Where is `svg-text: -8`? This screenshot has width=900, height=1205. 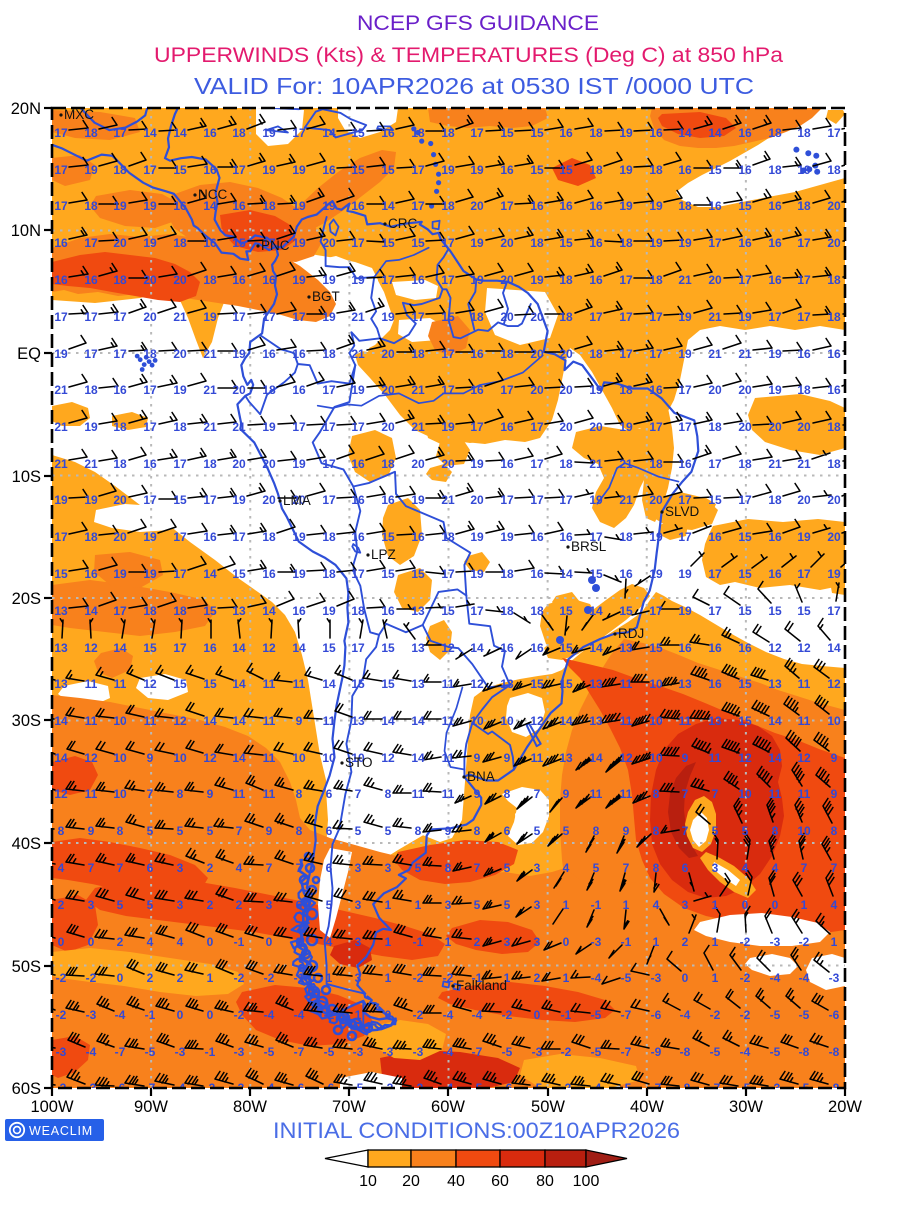
svg-text: -8 is located at coordinates (804, 1052).